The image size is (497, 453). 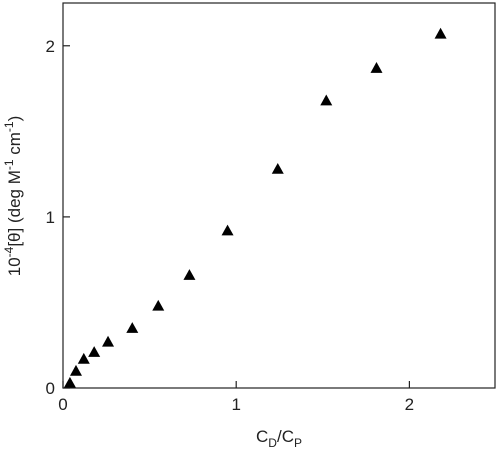 I want to click on x-tick-label: 2, so click(x=409, y=404).